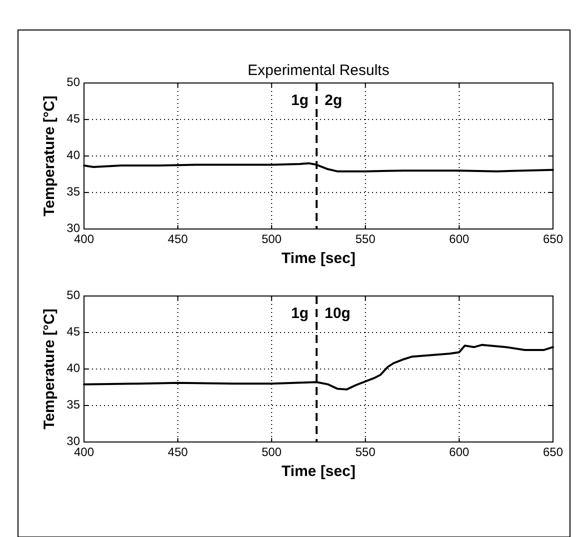 The image size is (588, 537). Describe the element at coordinates (337, 313) in the screenshot. I see `annotation: 10g` at that location.